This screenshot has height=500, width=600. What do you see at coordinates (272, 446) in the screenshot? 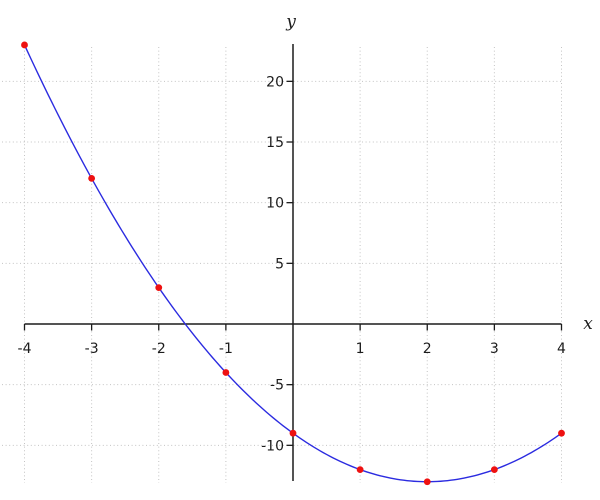
I see `y-tick-label: -10` at bounding box center [272, 446].